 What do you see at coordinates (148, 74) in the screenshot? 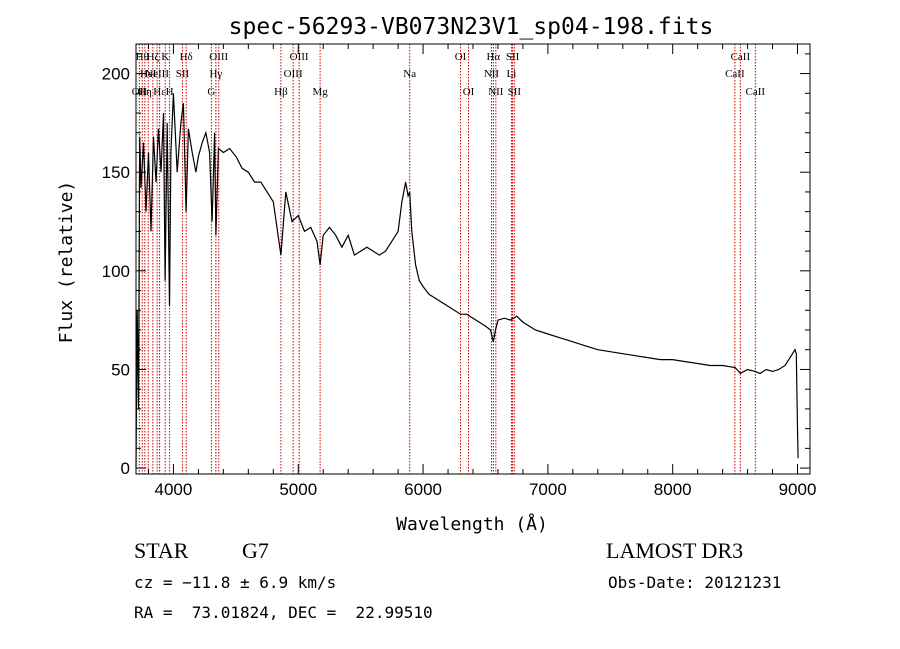
I see `line-label-3: HeI` at bounding box center [148, 74].